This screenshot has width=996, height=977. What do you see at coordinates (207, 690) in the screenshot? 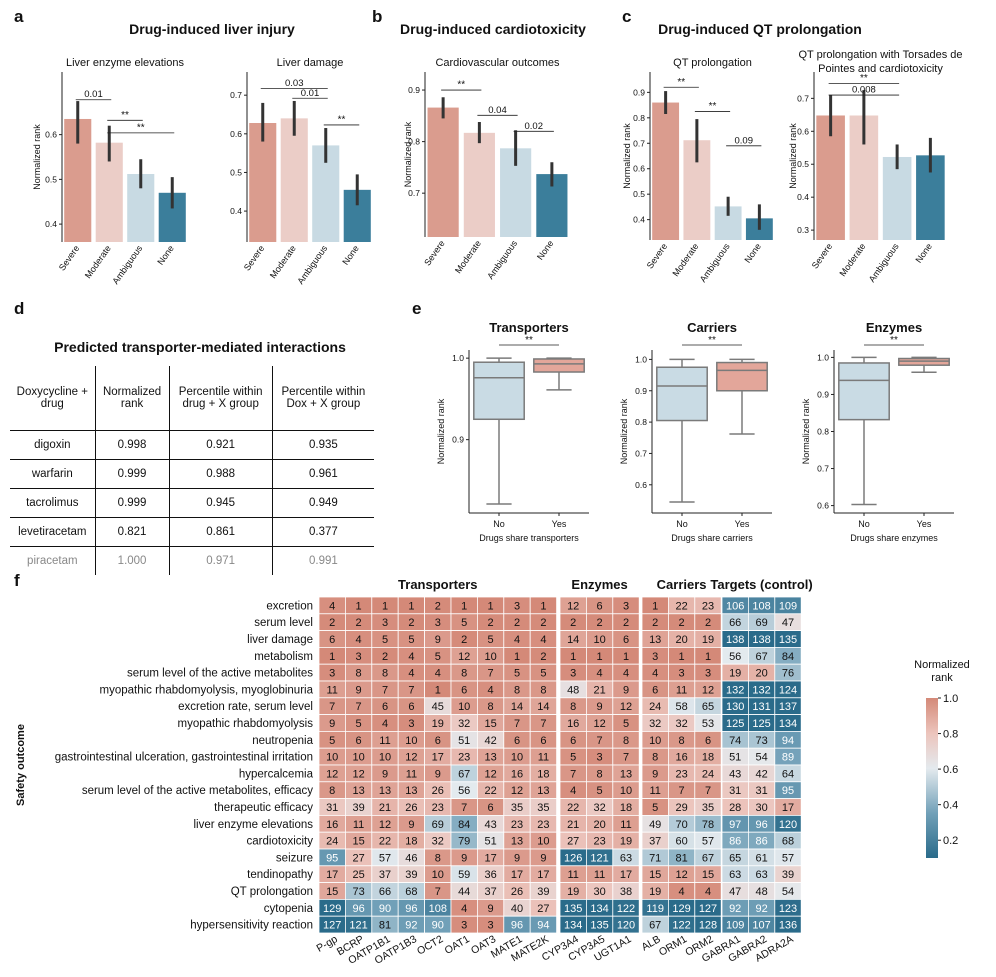
I see `heatmap-row-label: myopathic rhabdomyolysis, myoglobinuria` at bounding box center [207, 690].